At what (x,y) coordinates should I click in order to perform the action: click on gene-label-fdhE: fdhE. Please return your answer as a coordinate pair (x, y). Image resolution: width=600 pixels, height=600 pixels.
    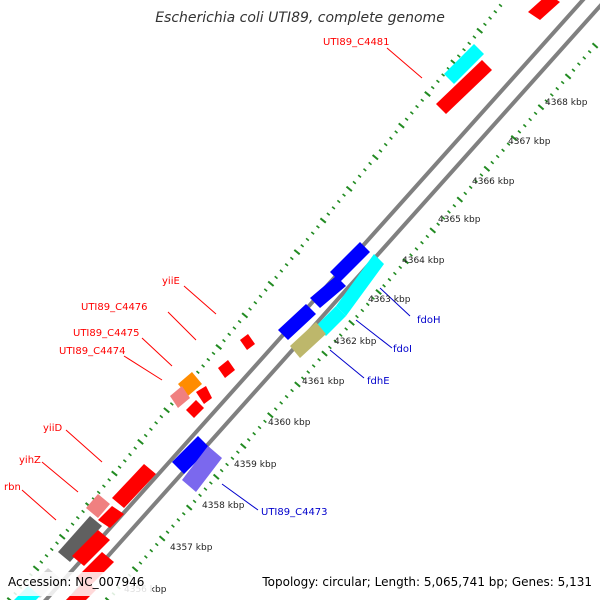
    Looking at the image, I should click on (378, 381).